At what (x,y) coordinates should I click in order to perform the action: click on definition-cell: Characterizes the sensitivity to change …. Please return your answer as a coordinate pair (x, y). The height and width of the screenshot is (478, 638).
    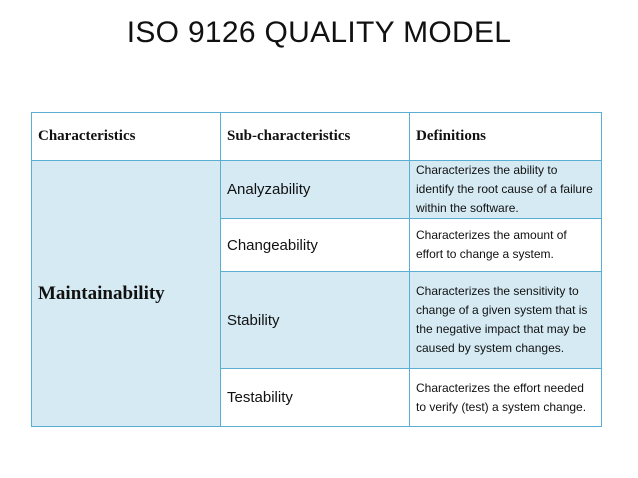
    Looking at the image, I should click on (505, 320).